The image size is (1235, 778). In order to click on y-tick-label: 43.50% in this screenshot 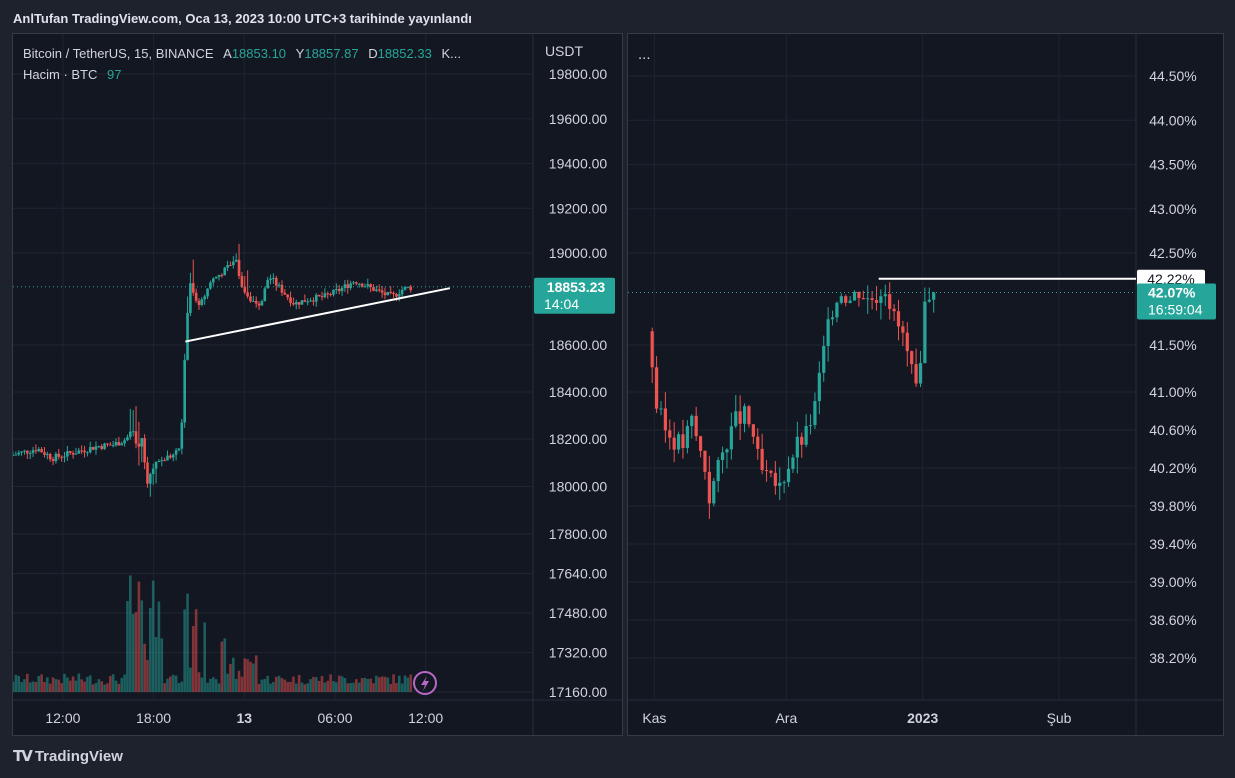, I will do `click(1172, 165)`.